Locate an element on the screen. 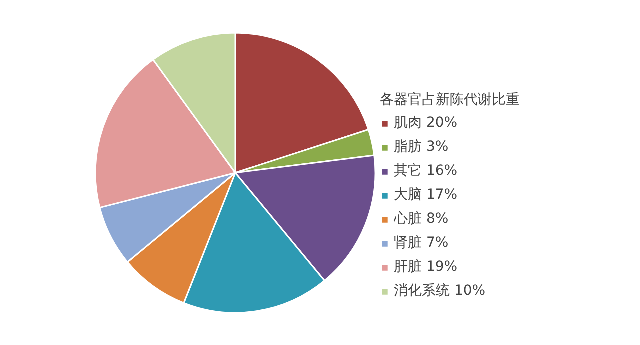  legend-label: 肾脏 7% is located at coordinates (421, 243).